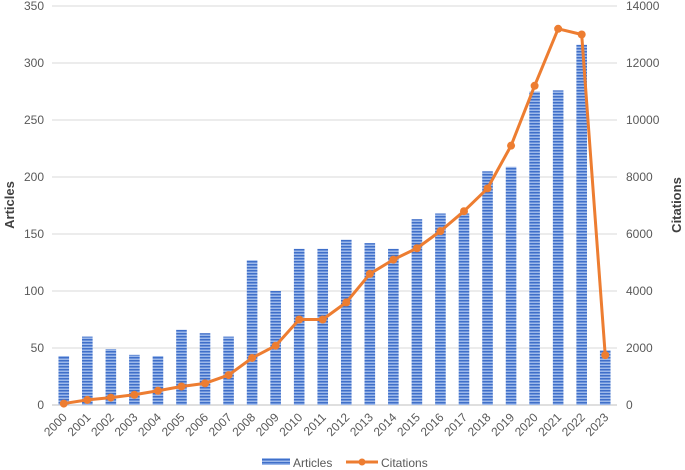  Describe the element at coordinates (228, 375) in the screenshot. I see `point-citations-2007` at that location.